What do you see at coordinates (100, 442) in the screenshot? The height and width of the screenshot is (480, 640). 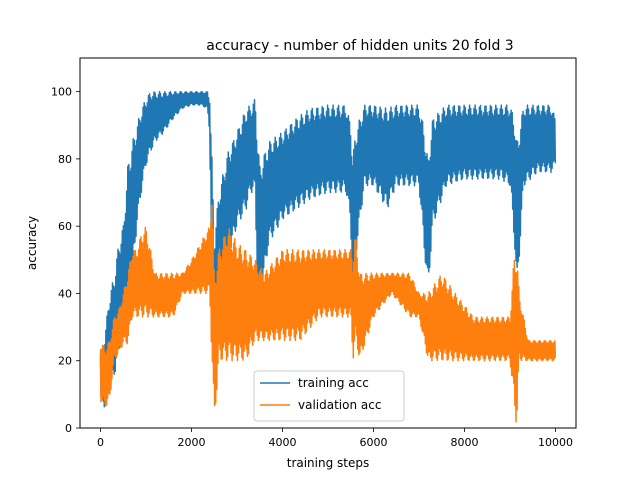 I see `x-tick-label: 0` at bounding box center [100, 442].